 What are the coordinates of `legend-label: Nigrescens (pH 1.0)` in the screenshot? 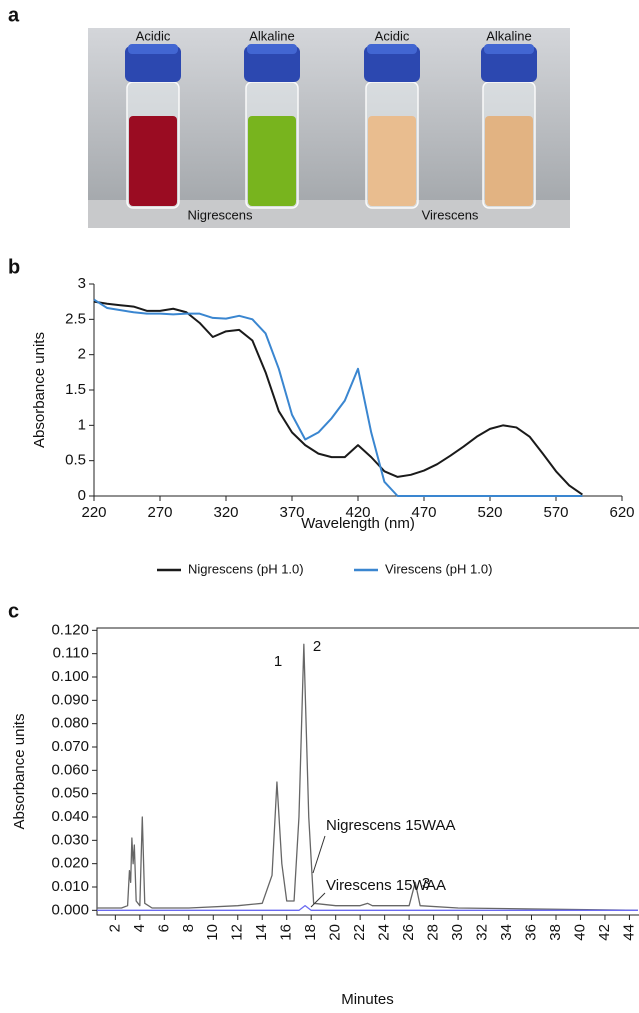 It's located at (246, 568).